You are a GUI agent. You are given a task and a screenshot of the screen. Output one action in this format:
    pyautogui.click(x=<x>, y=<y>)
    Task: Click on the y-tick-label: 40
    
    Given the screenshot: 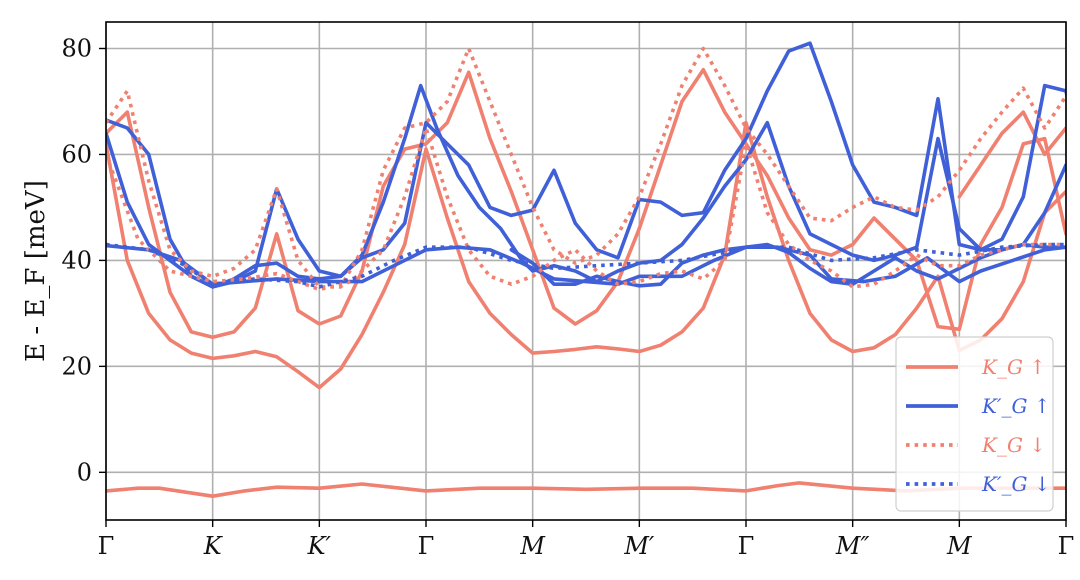 What is the action you would take?
    pyautogui.click(x=76, y=260)
    